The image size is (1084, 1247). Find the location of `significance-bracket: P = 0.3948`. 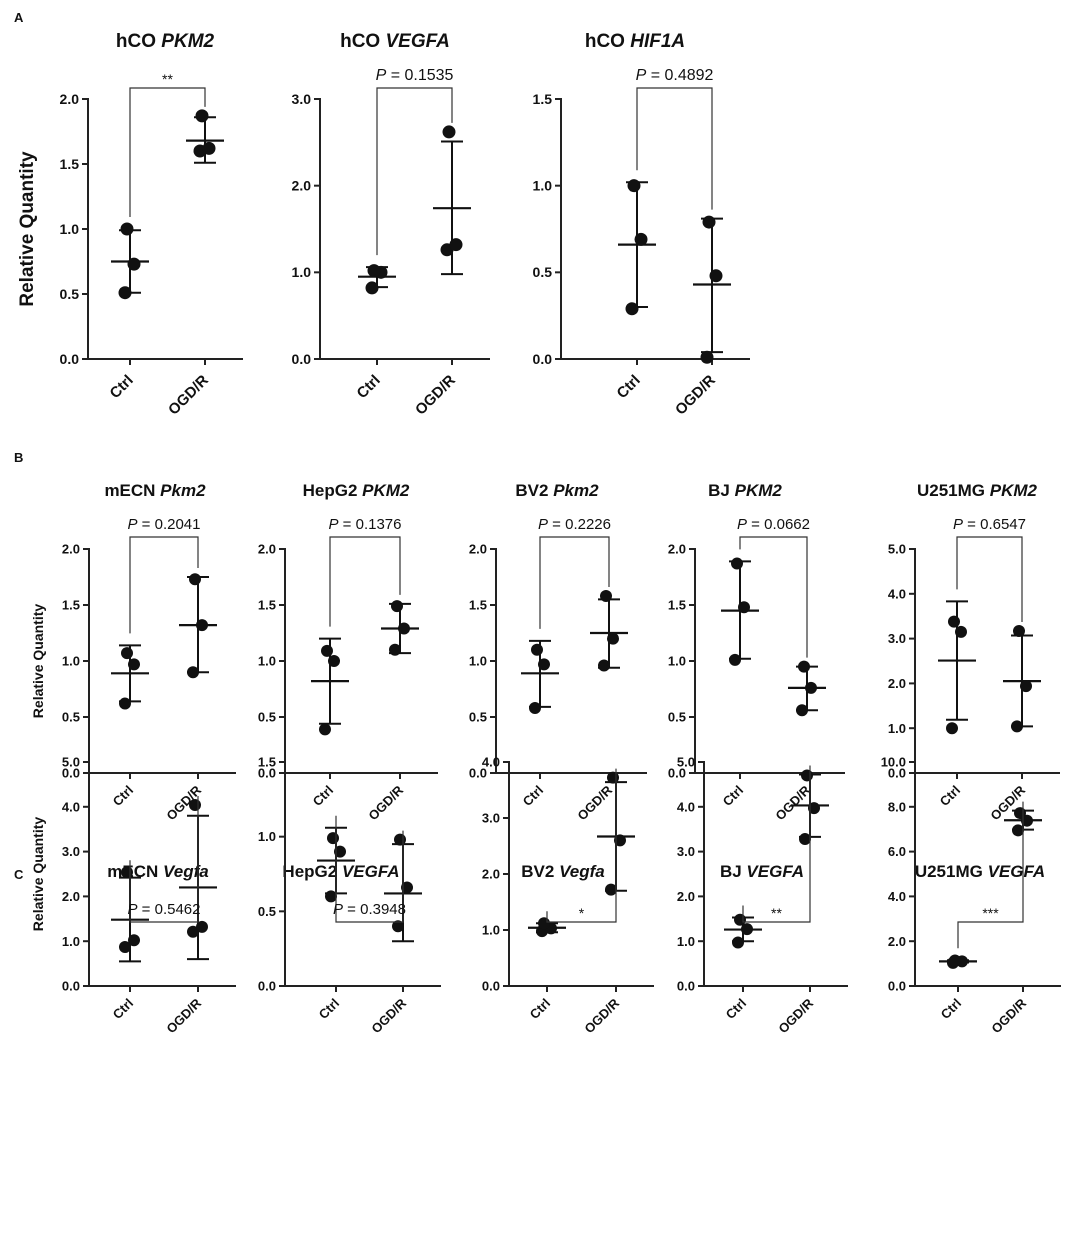

significance-bracket: P = 0.3948 is located at coordinates (369, 869).